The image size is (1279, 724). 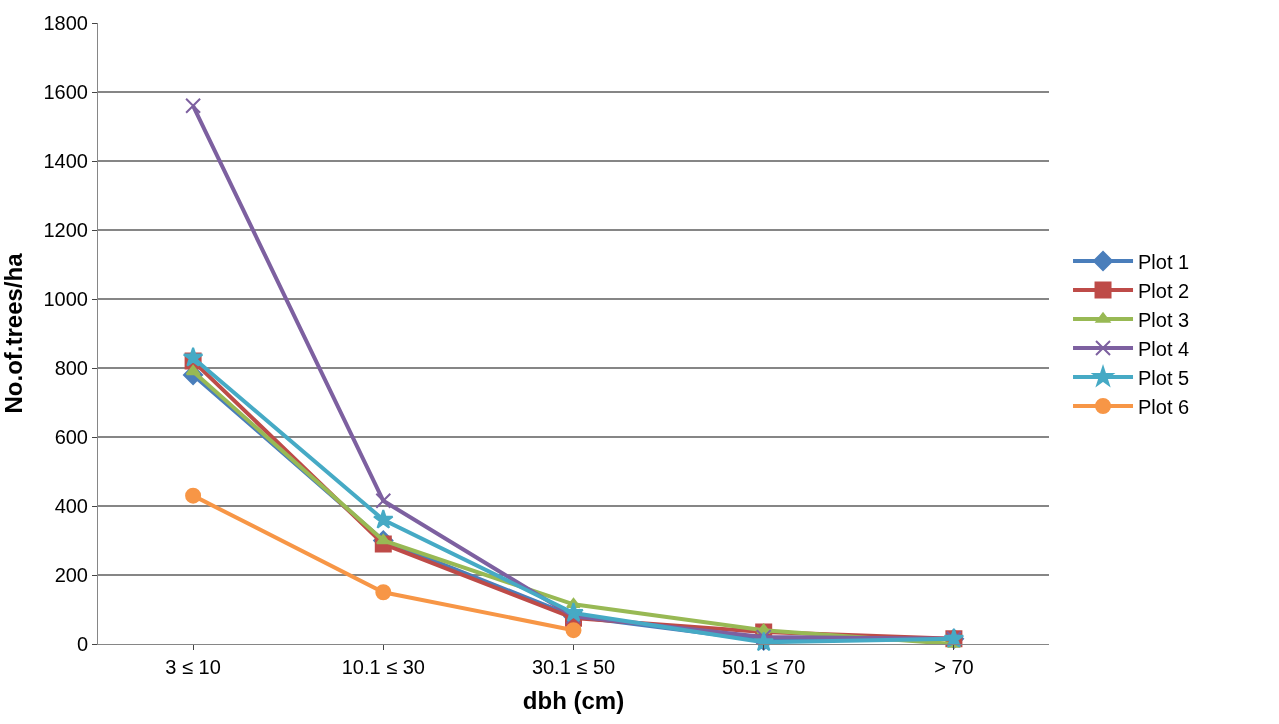 What do you see at coordinates (71, 506) in the screenshot?
I see `y-tick-label: 400` at bounding box center [71, 506].